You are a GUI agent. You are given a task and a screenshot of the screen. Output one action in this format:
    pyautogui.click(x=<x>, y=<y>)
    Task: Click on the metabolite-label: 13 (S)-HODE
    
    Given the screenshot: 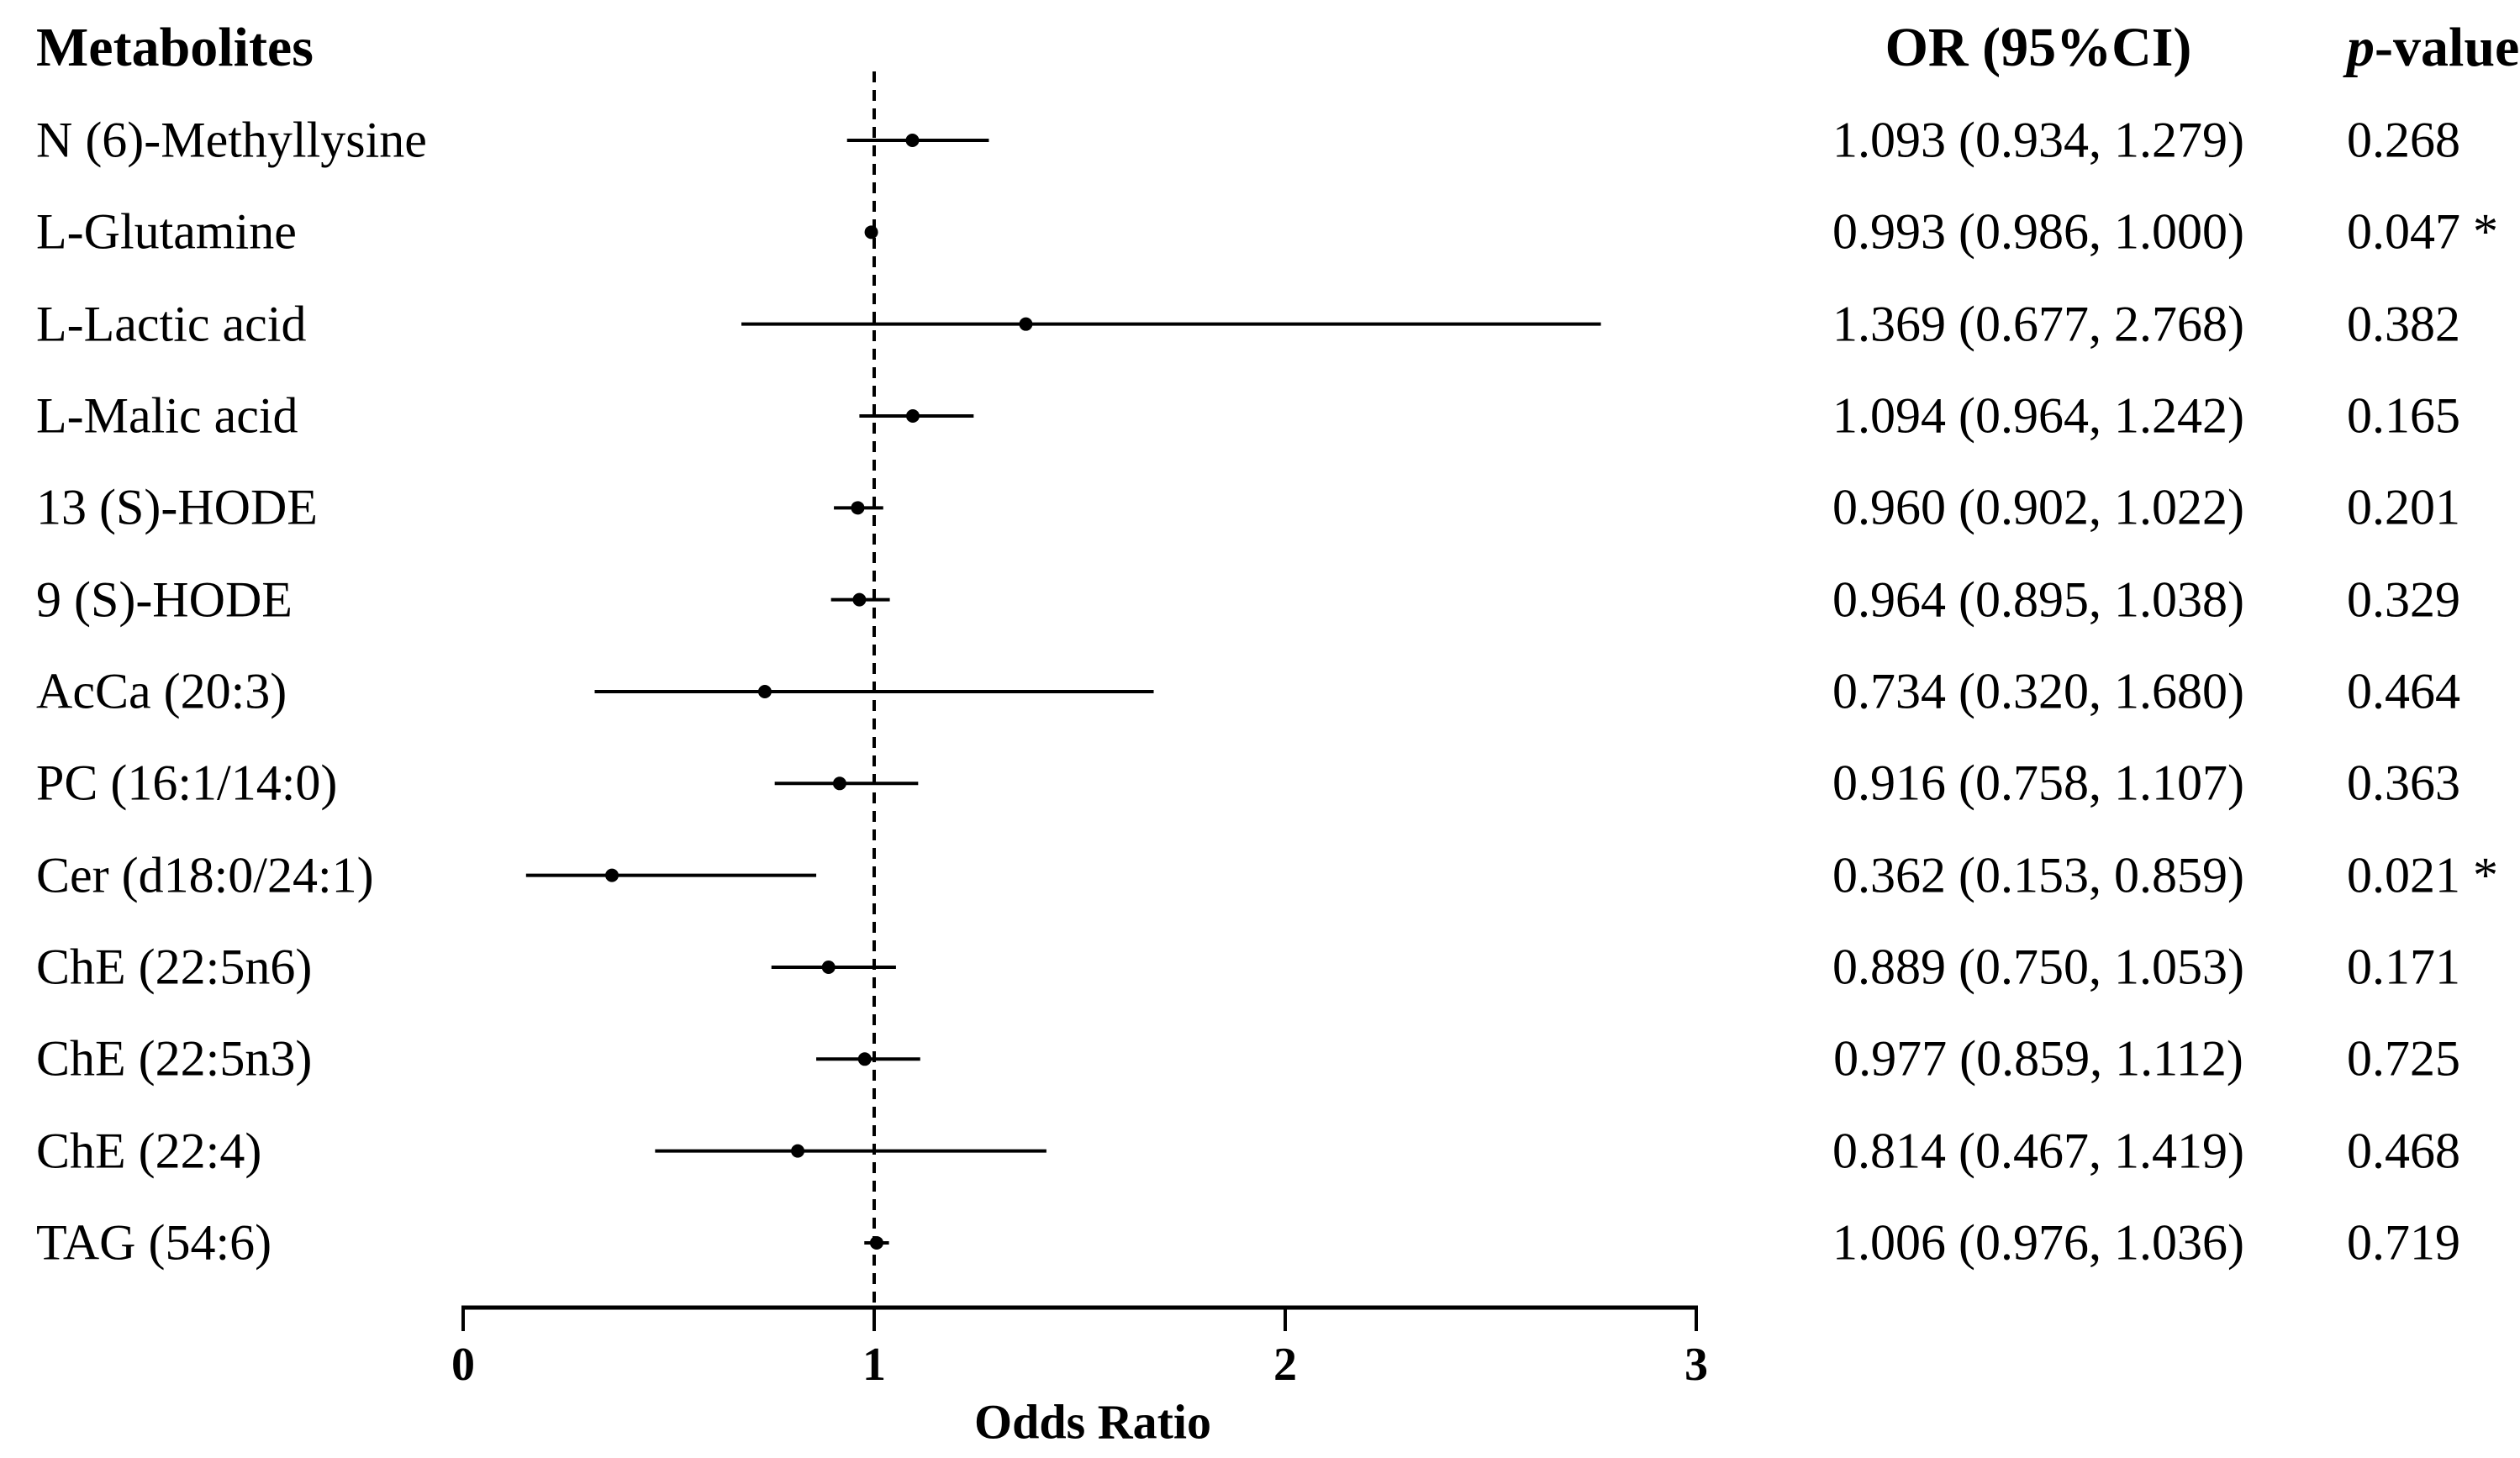 What is the action you would take?
    pyautogui.click(x=177, y=507)
    